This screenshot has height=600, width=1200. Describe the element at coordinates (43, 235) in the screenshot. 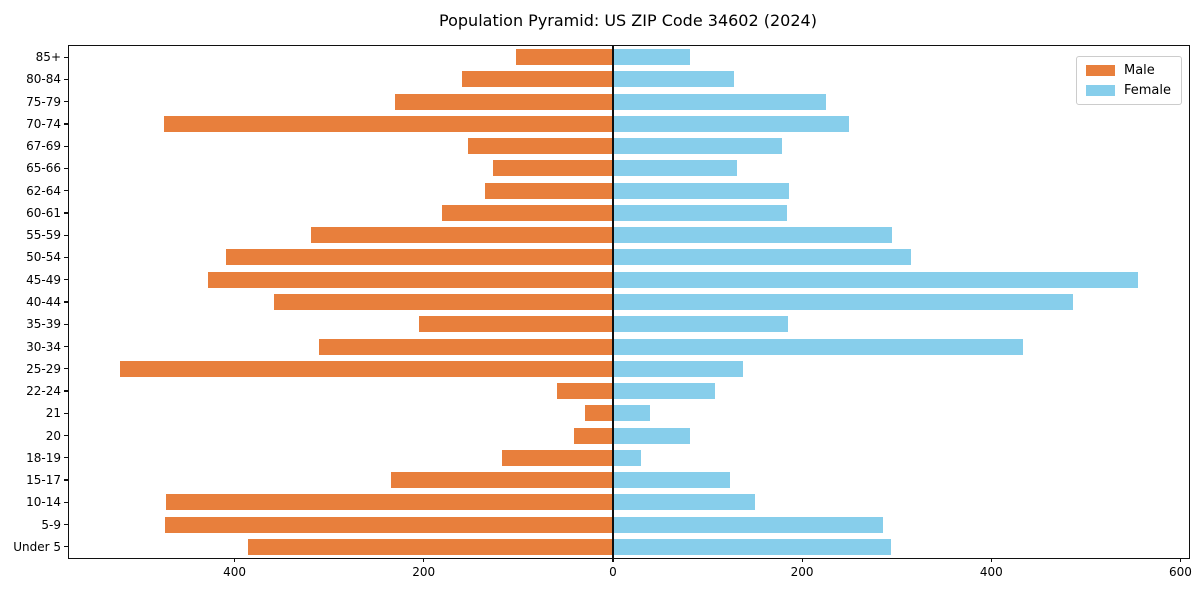

I see `y-tick-label: 55-59` at that location.